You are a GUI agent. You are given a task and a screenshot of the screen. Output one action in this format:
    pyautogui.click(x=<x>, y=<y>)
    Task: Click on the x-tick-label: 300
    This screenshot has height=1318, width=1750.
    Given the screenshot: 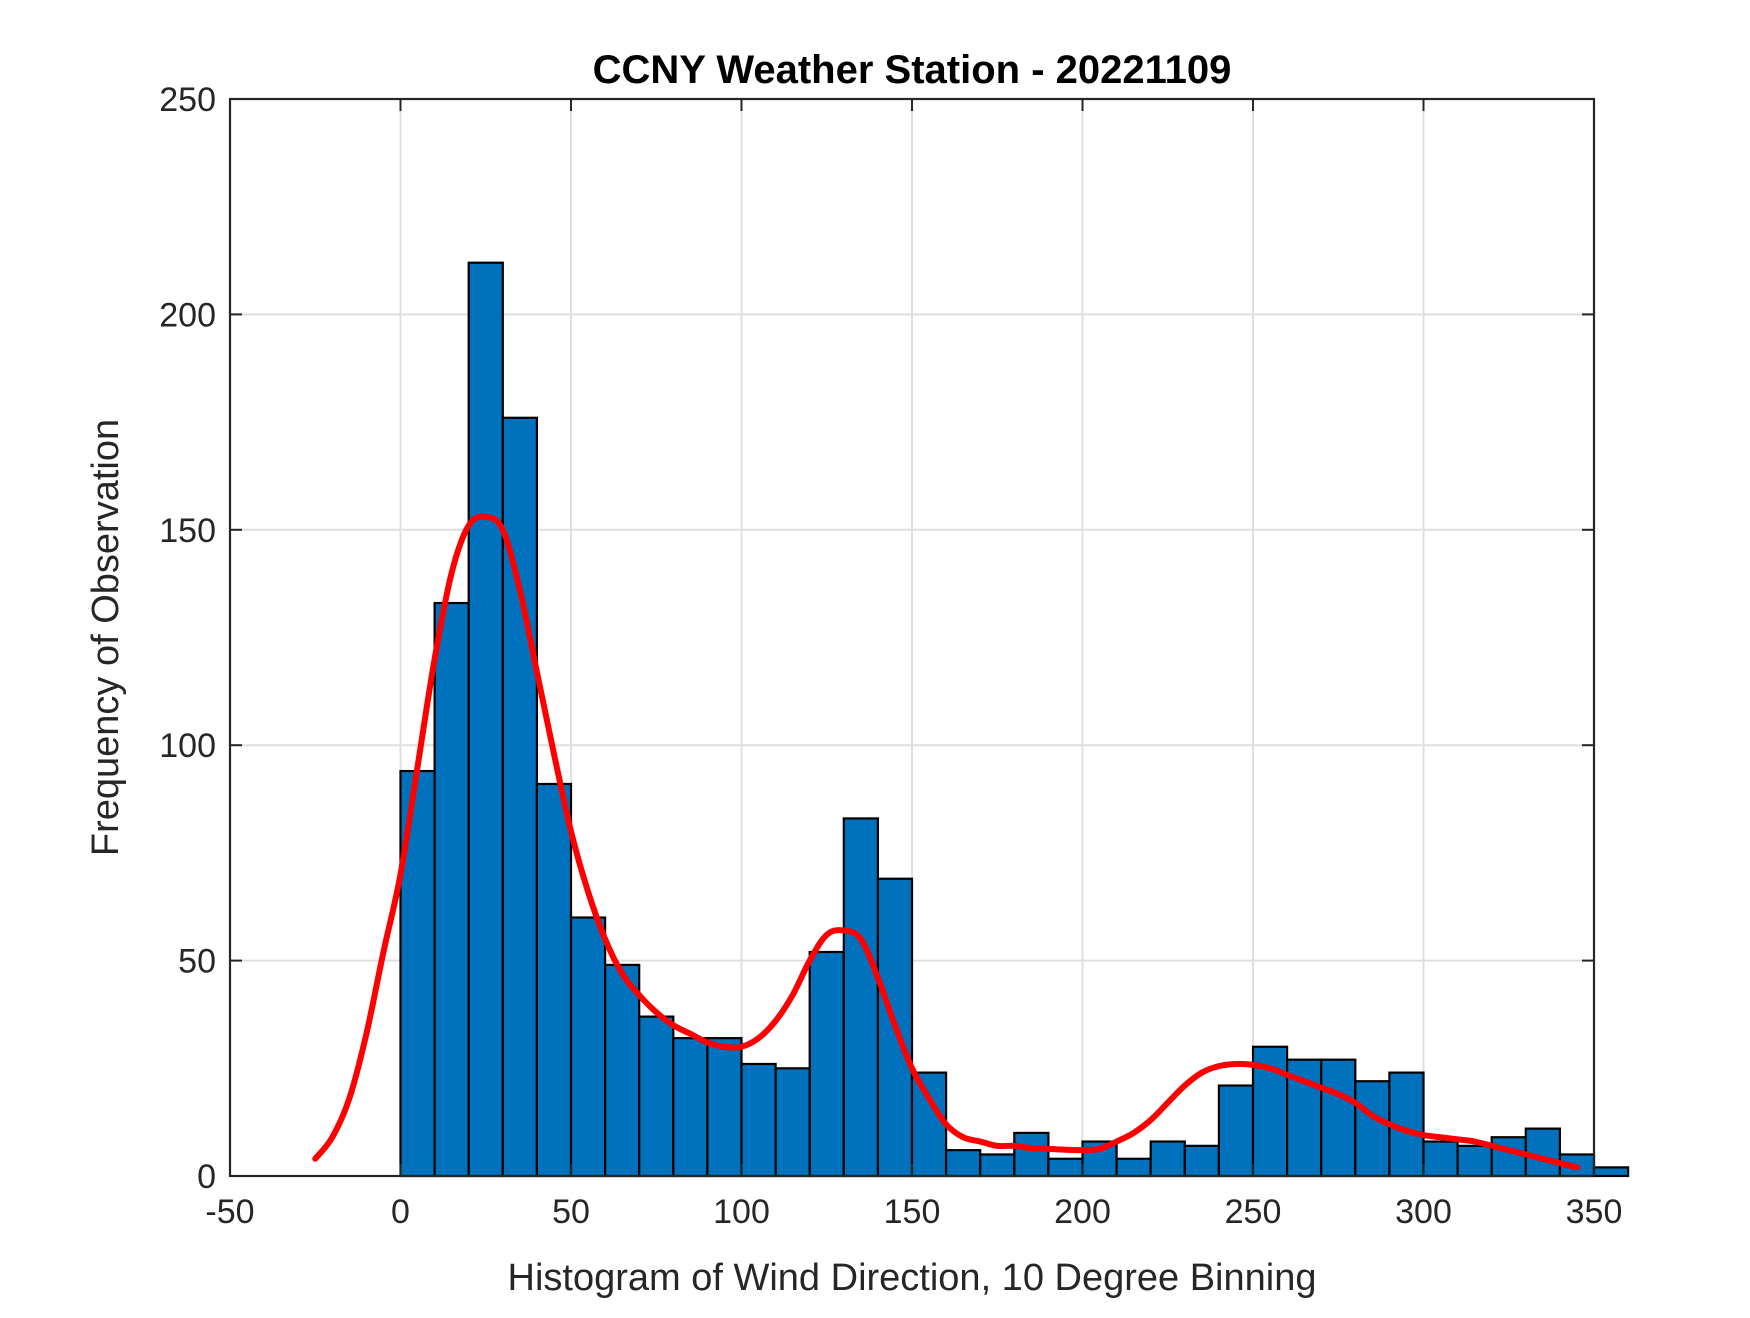 What is the action you would take?
    pyautogui.click(x=1423, y=1212)
    